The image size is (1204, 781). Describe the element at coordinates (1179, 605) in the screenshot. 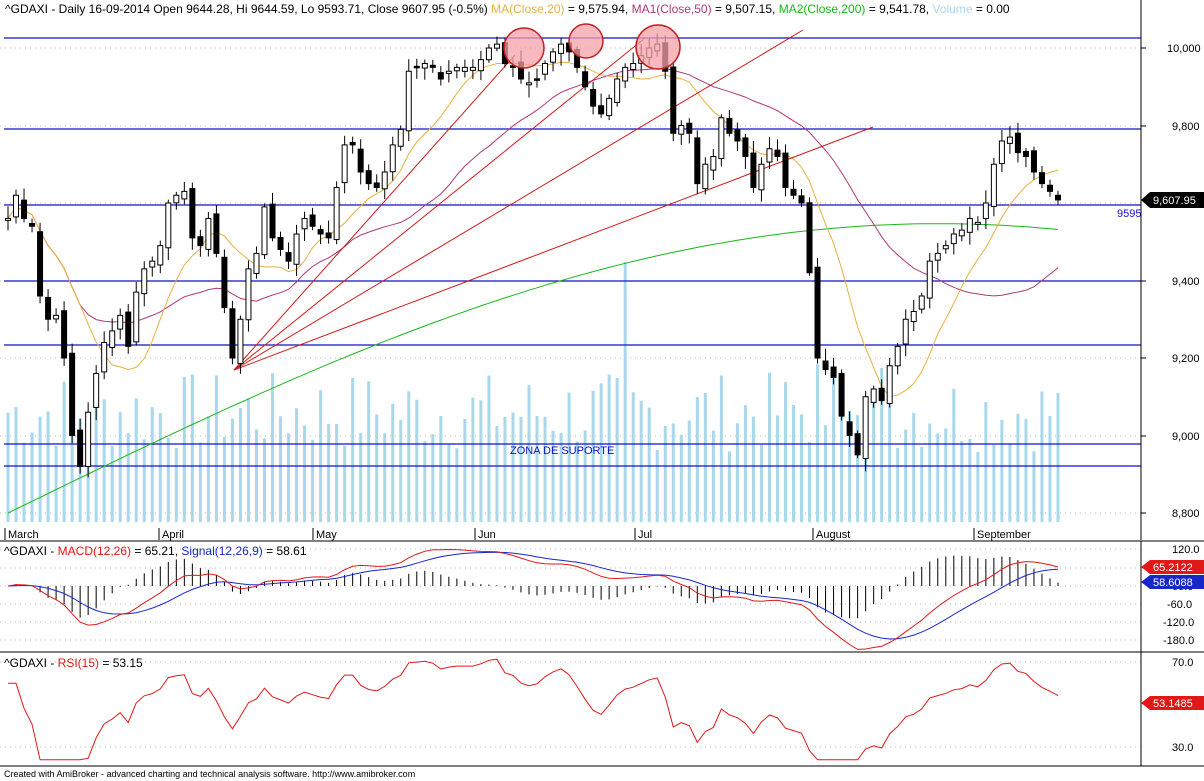

I see `macd-tick-minus60: -60.0` at that location.